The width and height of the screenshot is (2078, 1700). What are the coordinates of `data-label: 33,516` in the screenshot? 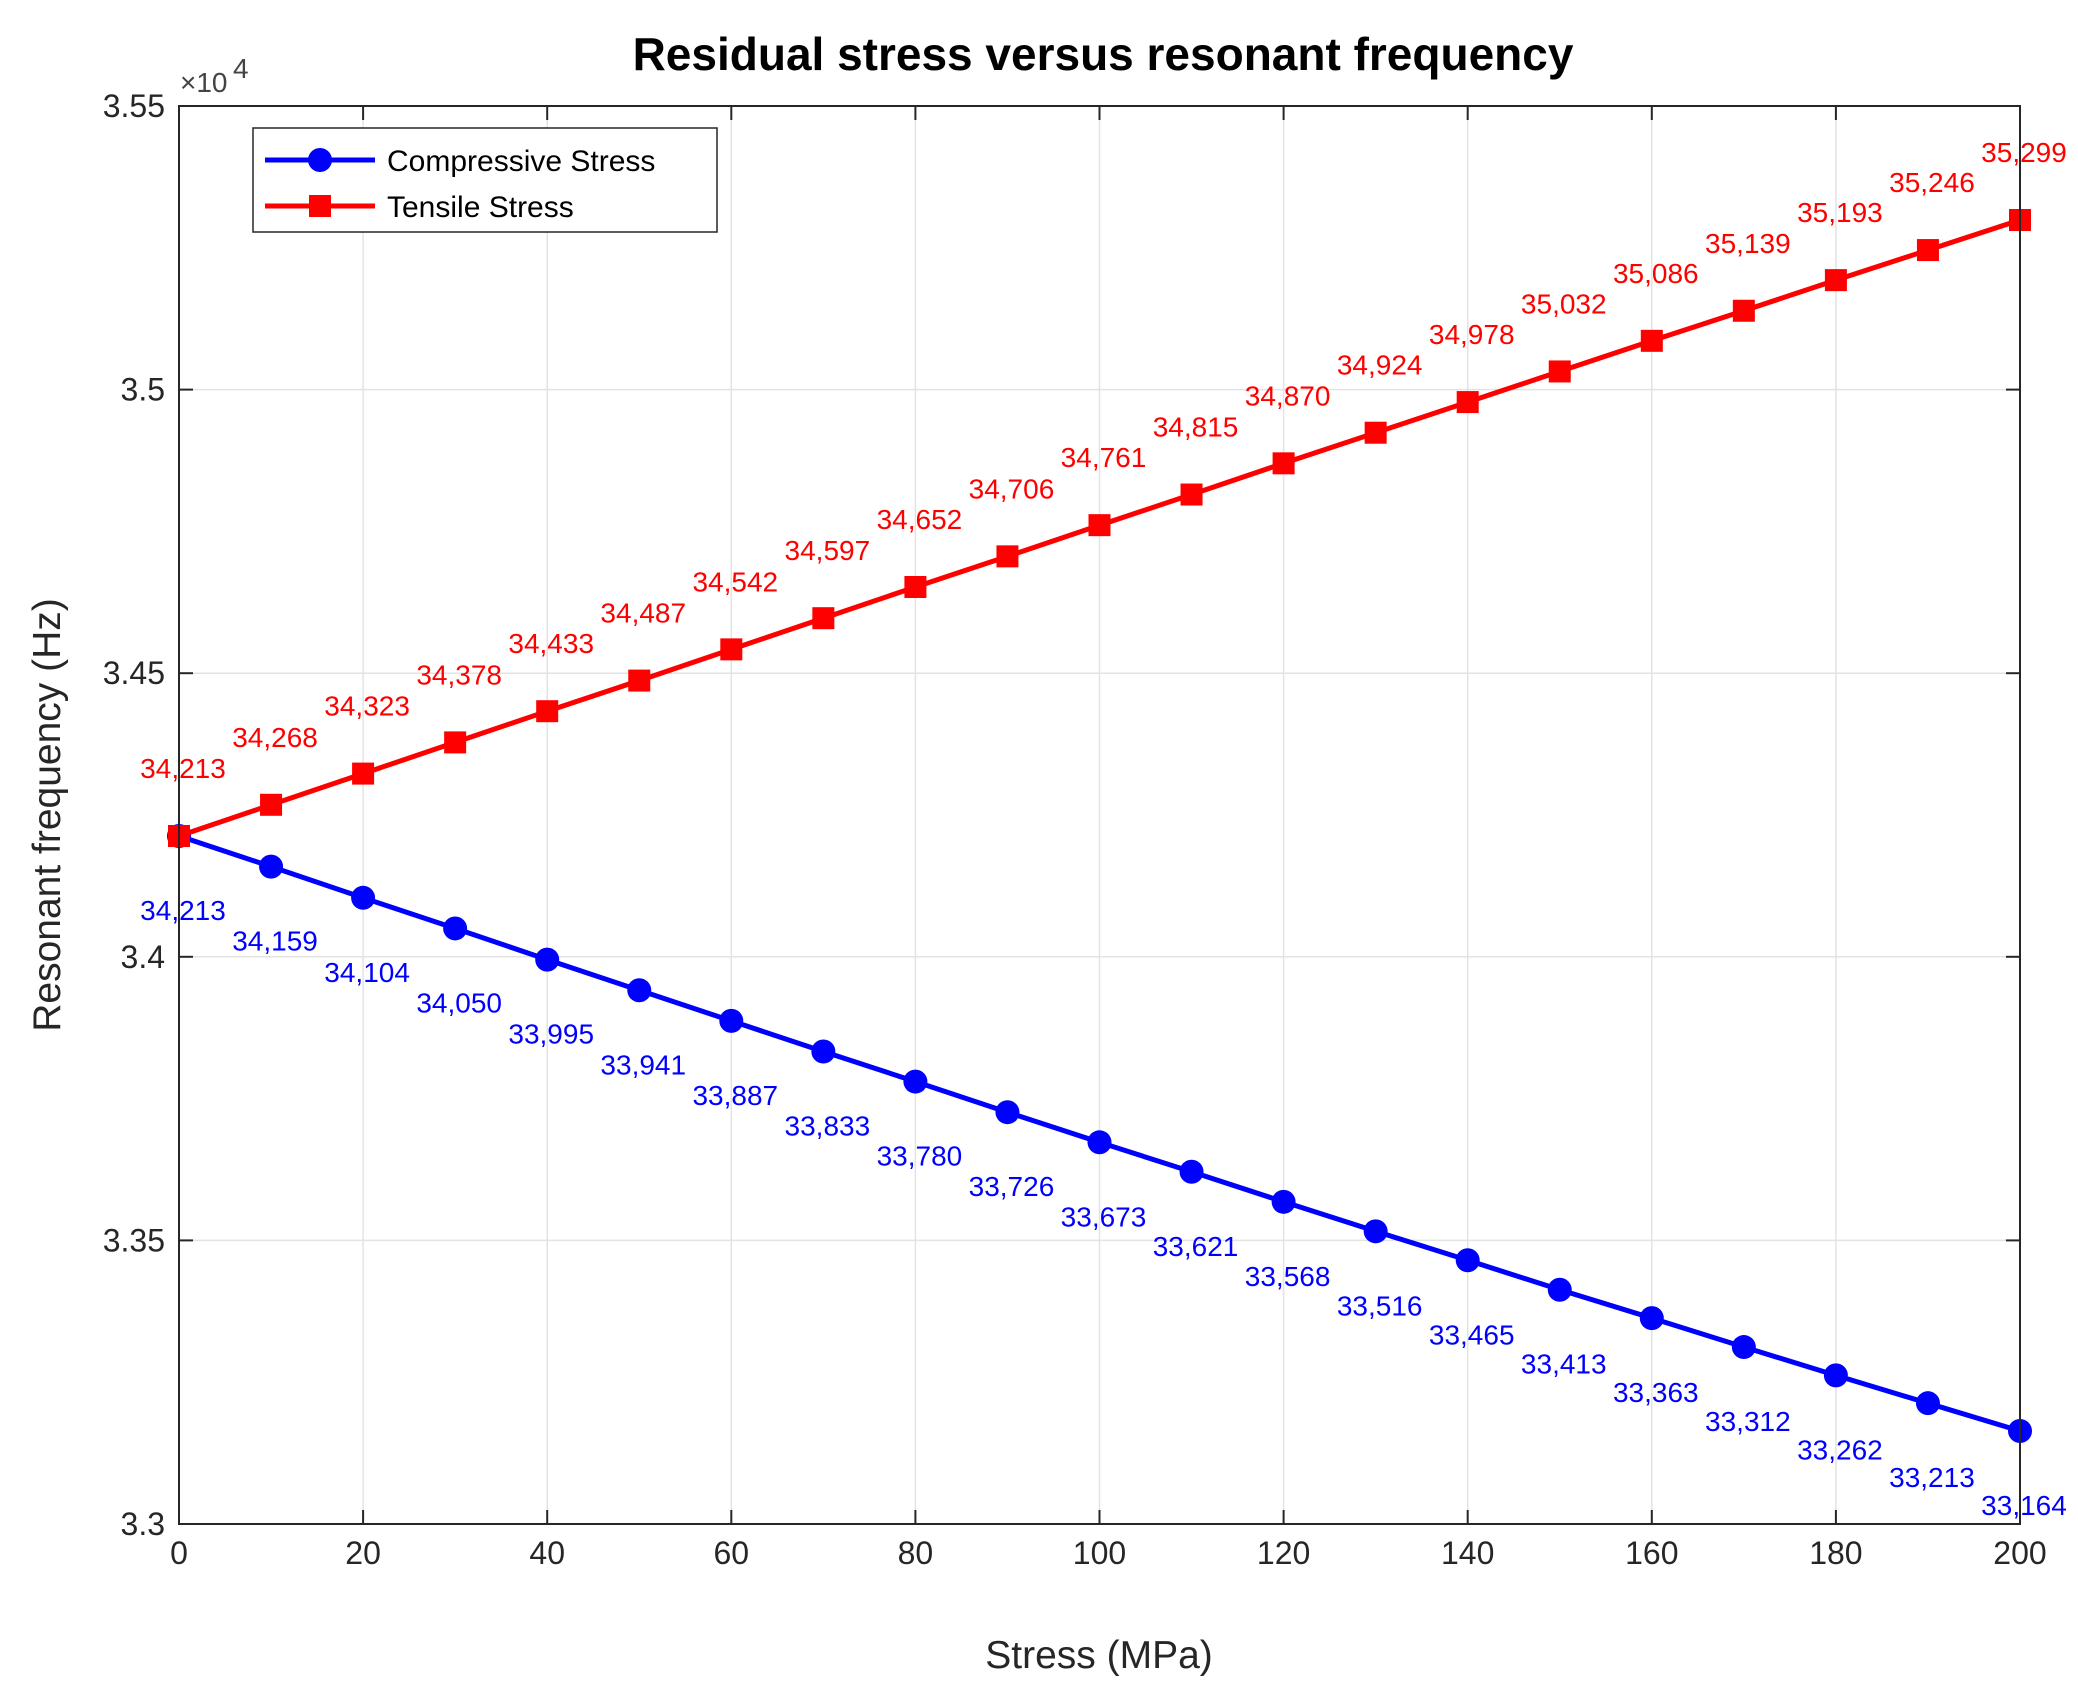 It's located at (1380, 1305).